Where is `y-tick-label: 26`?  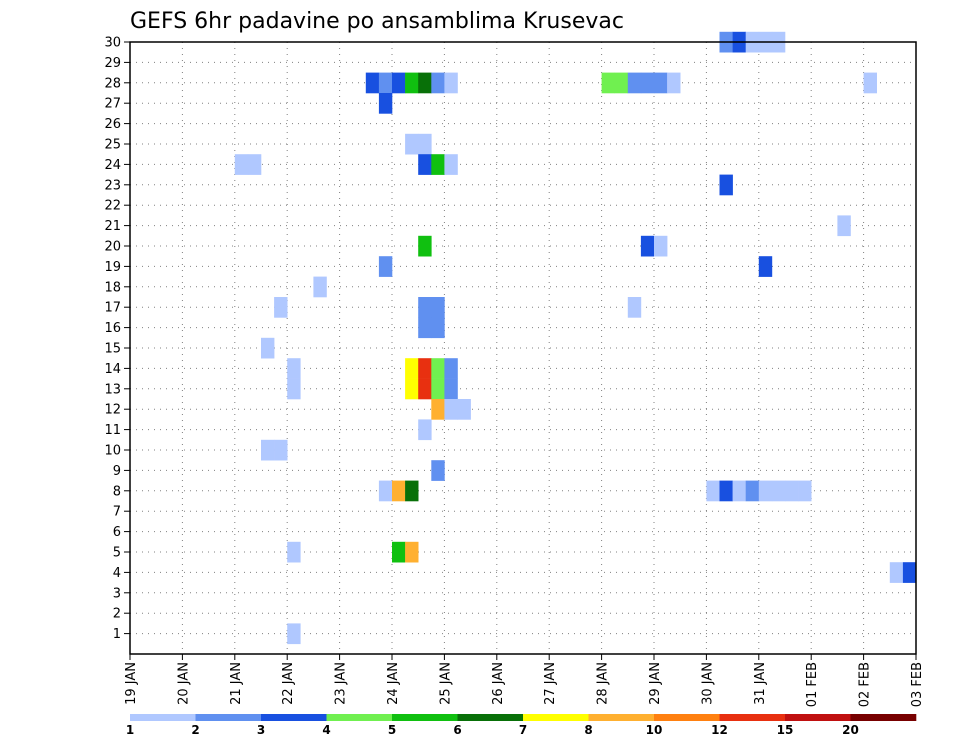
y-tick-label: 26 is located at coordinates (112, 124).